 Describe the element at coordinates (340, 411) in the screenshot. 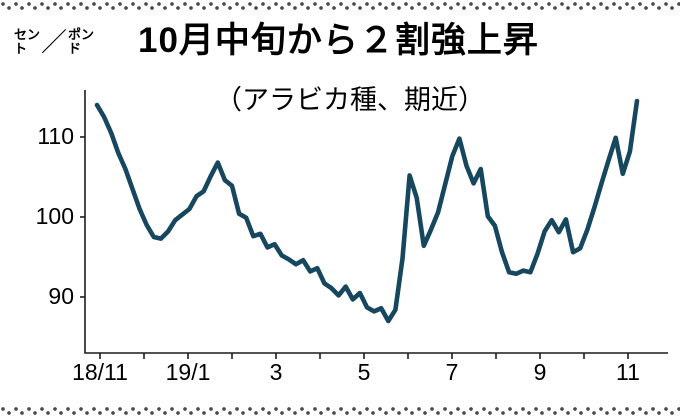

I see `decorative-border-bottom` at that location.